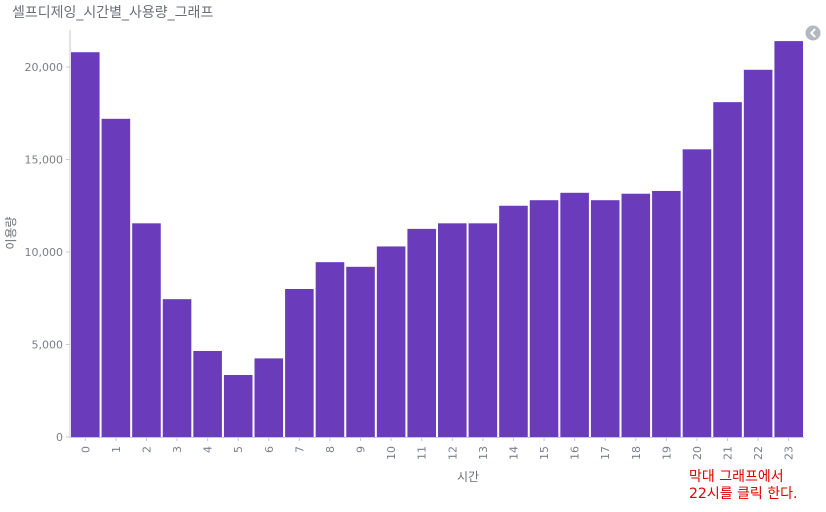 The width and height of the screenshot is (826, 512). I want to click on x-tick-label: 8, so click(330, 449).